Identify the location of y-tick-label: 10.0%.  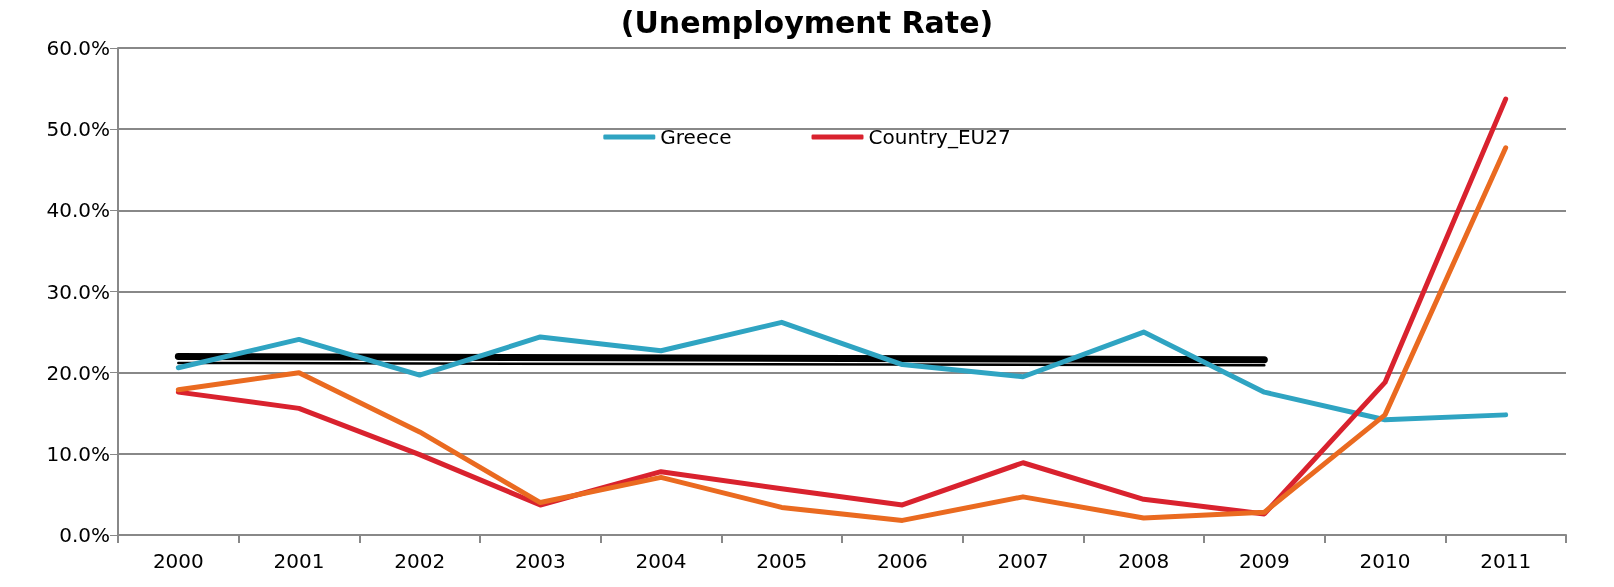
(78, 453).